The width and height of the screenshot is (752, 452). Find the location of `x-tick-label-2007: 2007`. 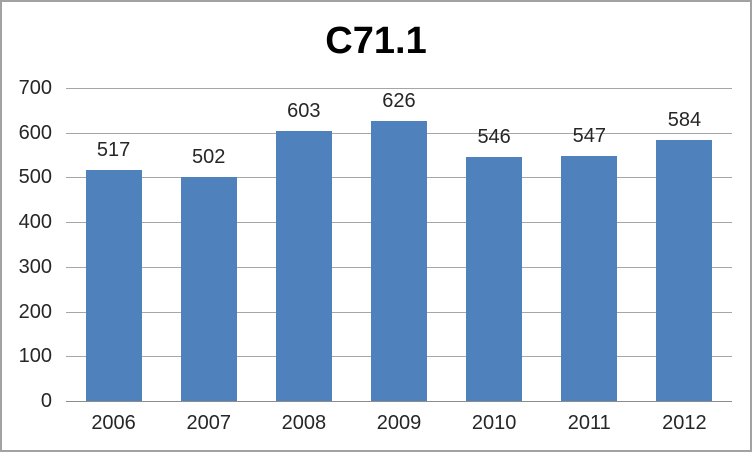

x-tick-label-2007: 2007 is located at coordinates (208, 423).